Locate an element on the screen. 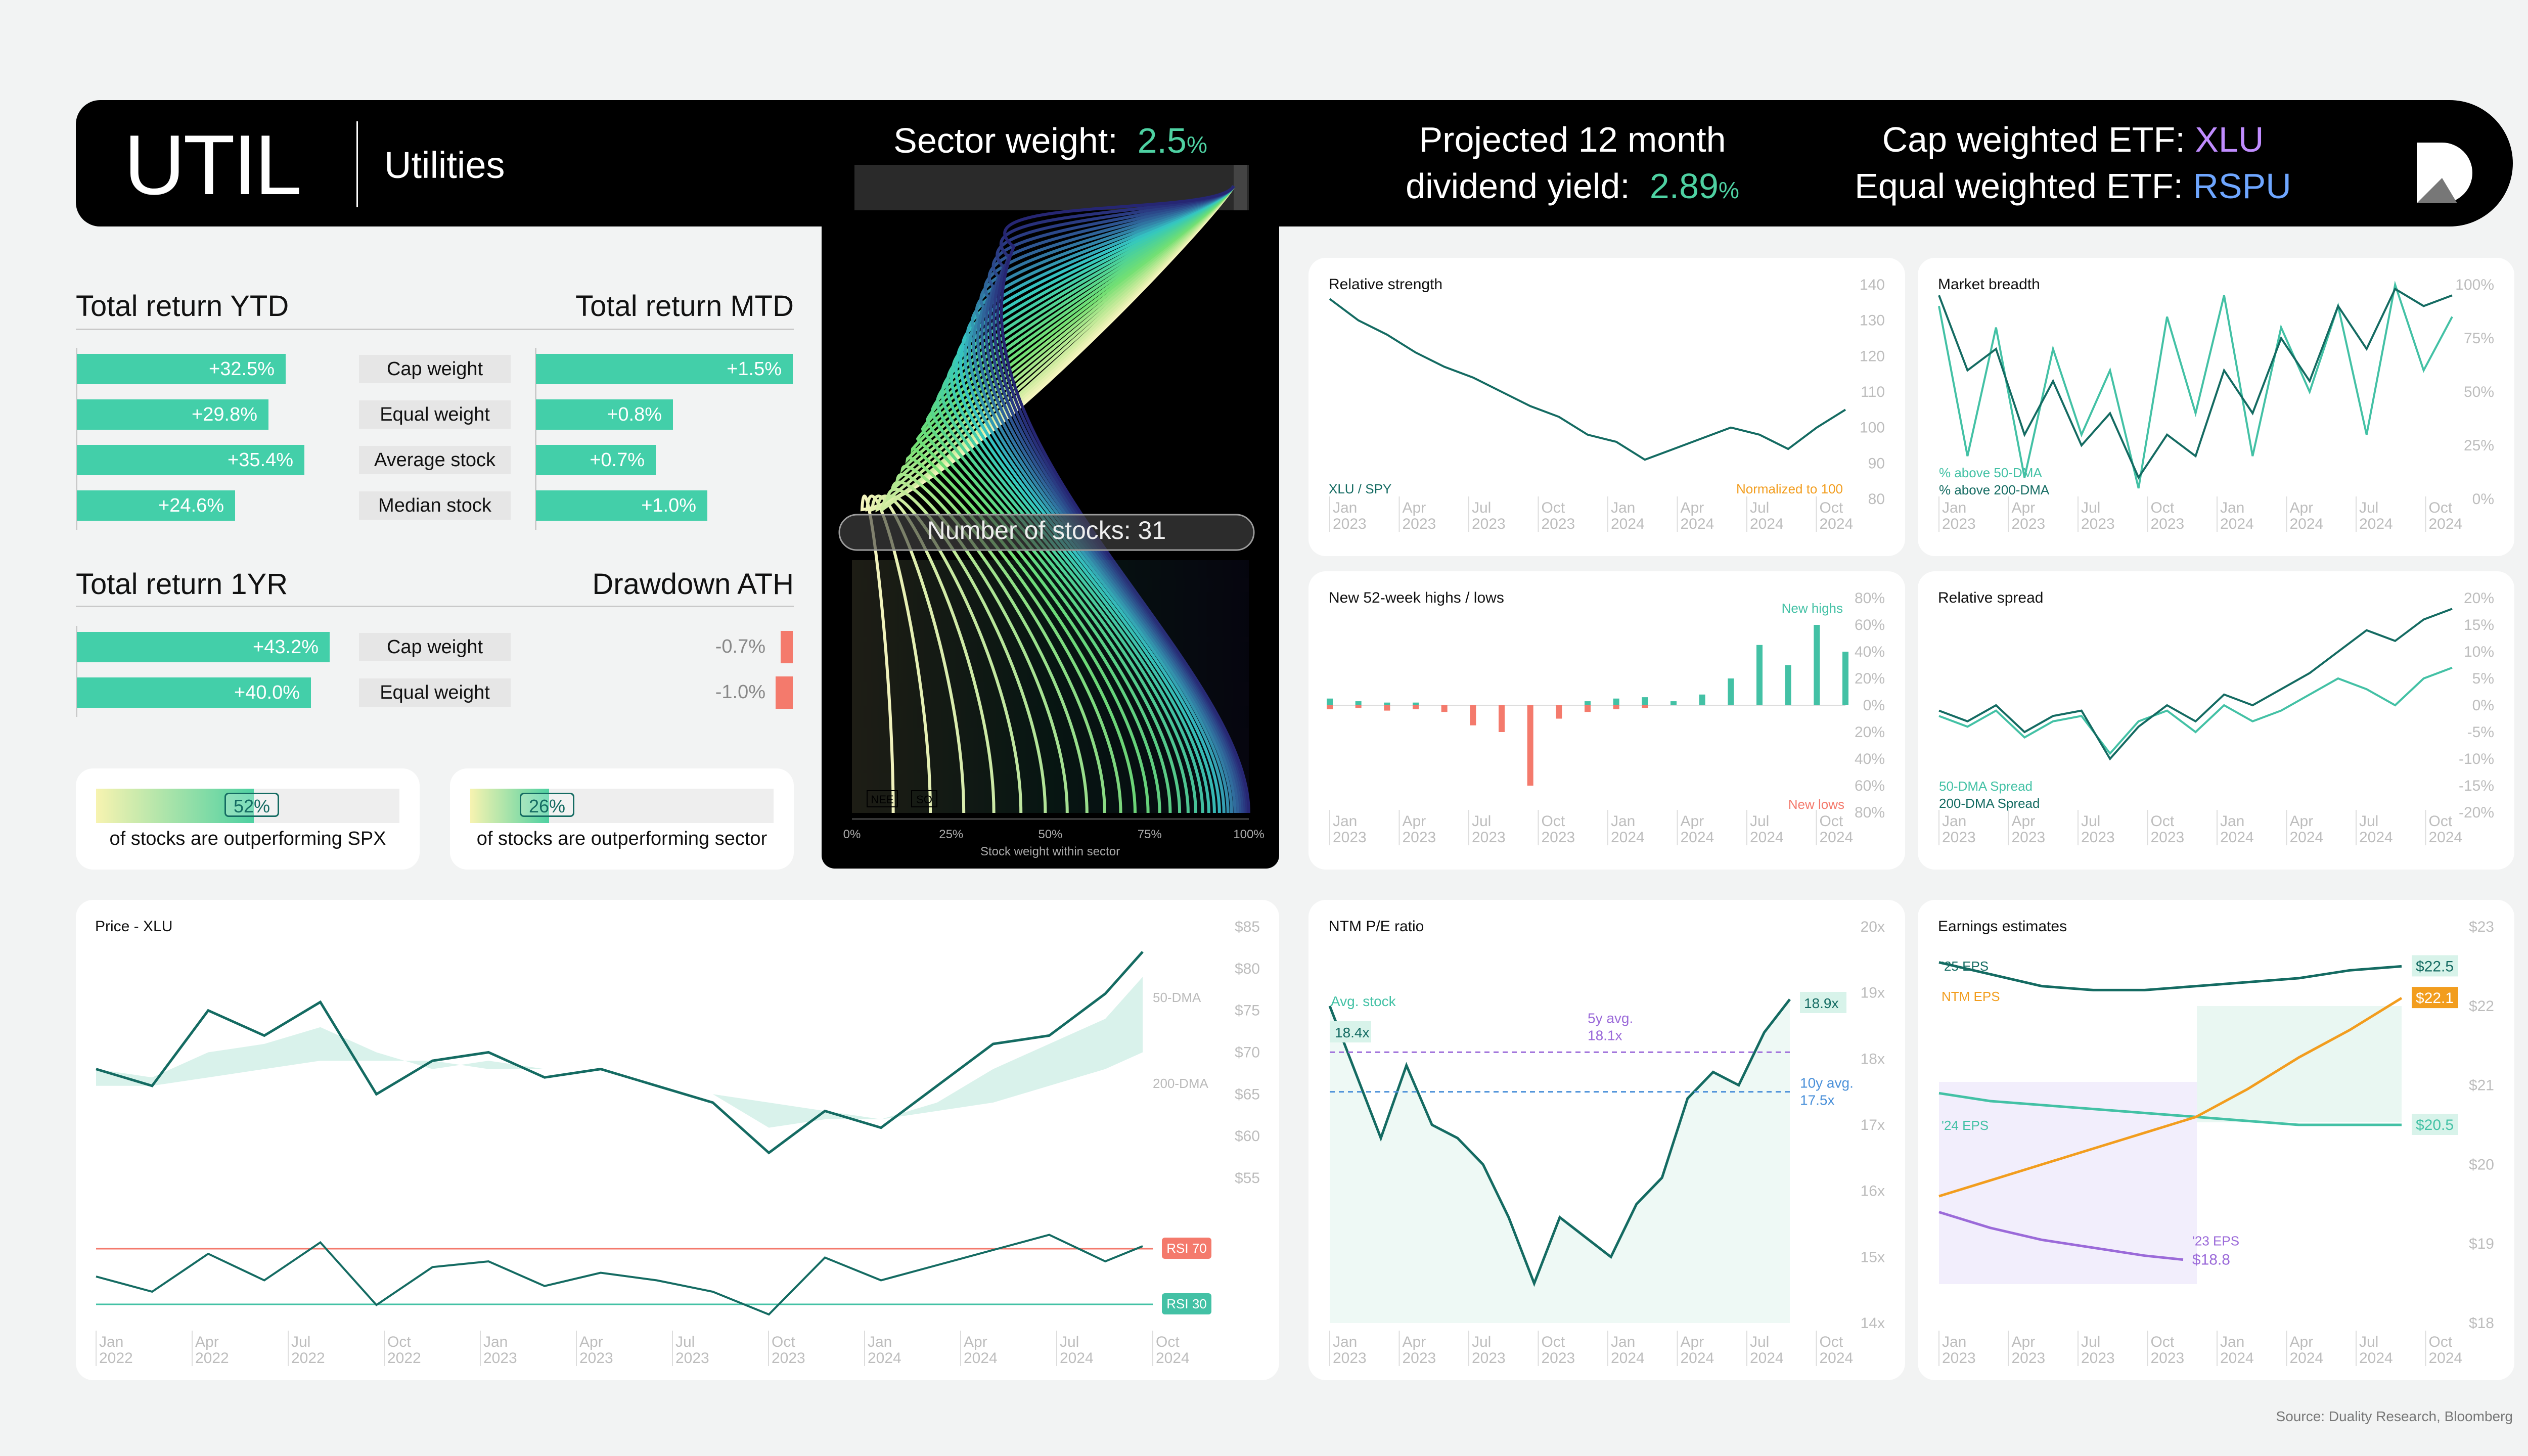 This screenshot has height=1456, width=2528. mtd-bar: +0.7% is located at coordinates (596, 460).